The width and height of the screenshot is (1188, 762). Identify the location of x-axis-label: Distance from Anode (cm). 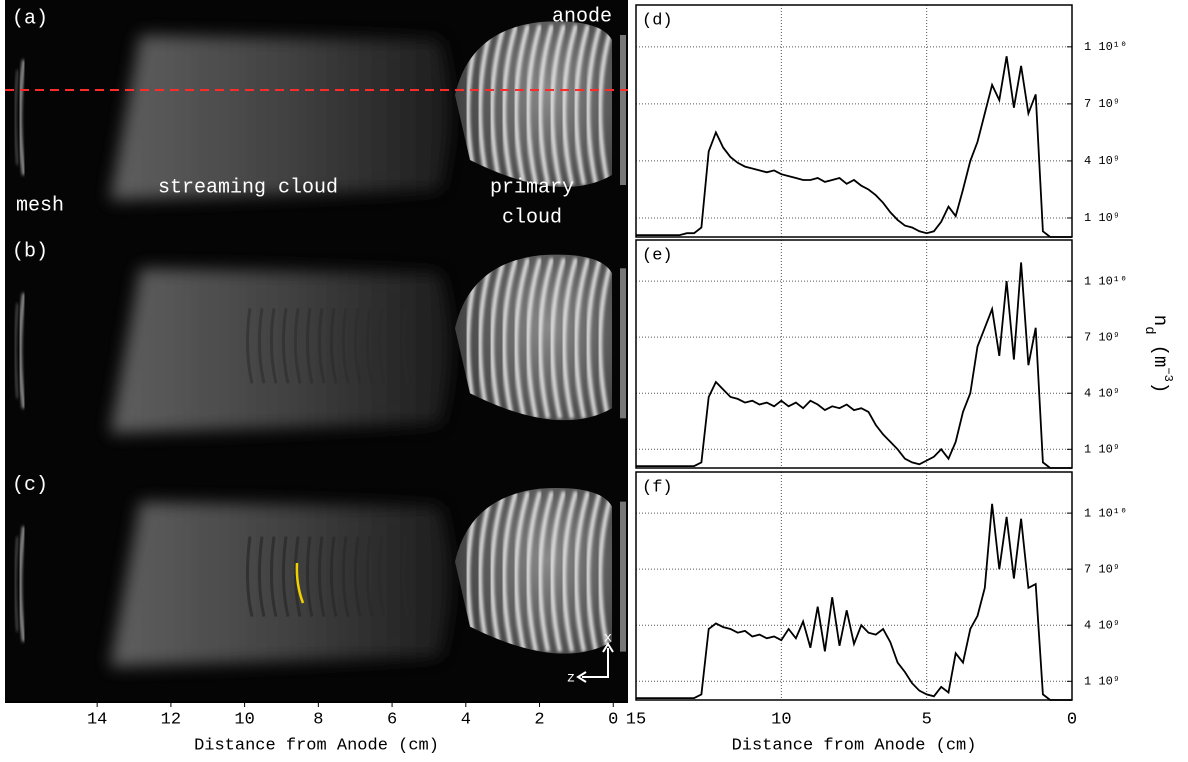
(316, 745).